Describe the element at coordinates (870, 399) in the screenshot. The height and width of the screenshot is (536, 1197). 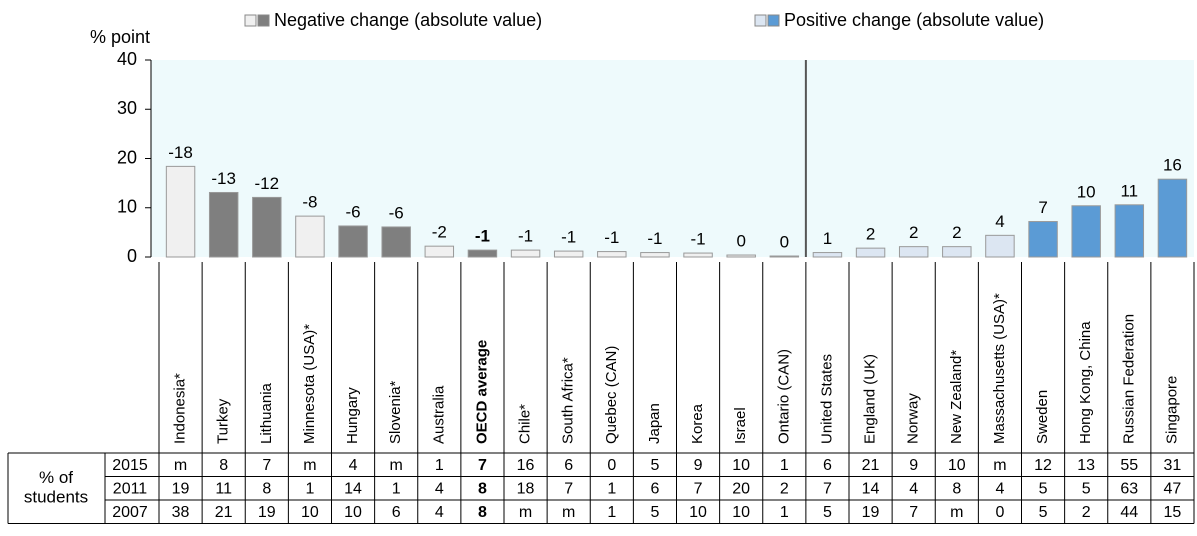
I see `x-tick-label: England (UK)` at that location.